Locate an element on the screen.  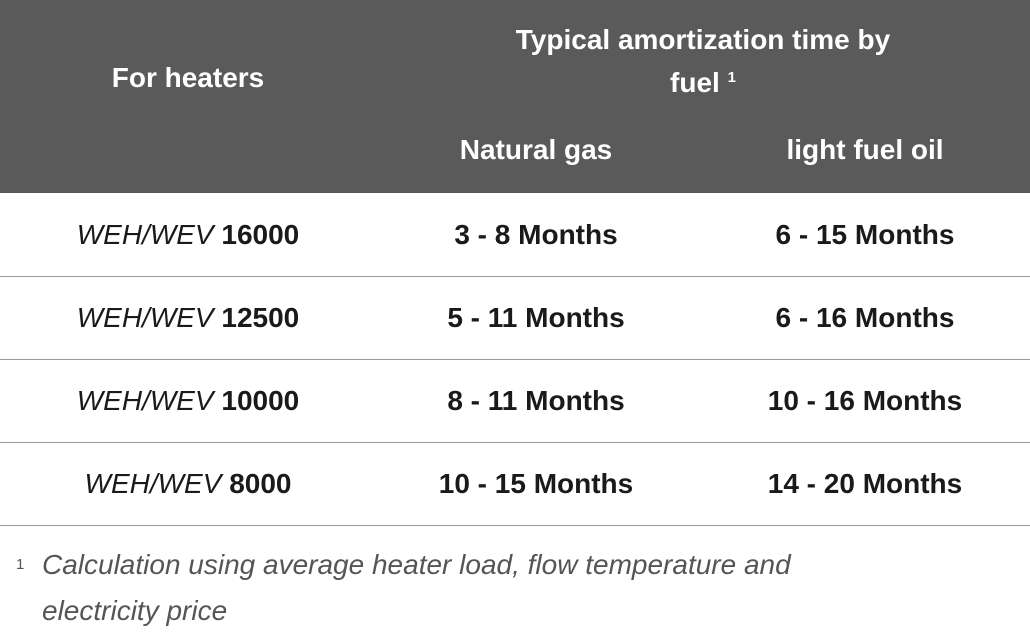
model-cell: WEH/WEV 8000 is located at coordinates (188, 484).